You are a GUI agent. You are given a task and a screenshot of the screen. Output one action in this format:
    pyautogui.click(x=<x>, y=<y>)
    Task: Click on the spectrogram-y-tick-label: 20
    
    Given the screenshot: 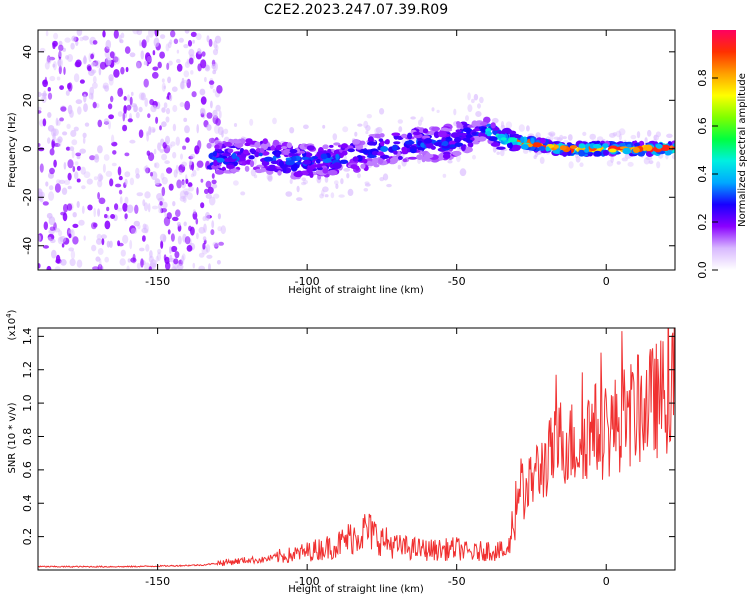 What is the action you would take?
    pyautogui.click(x=27, y=100)
    